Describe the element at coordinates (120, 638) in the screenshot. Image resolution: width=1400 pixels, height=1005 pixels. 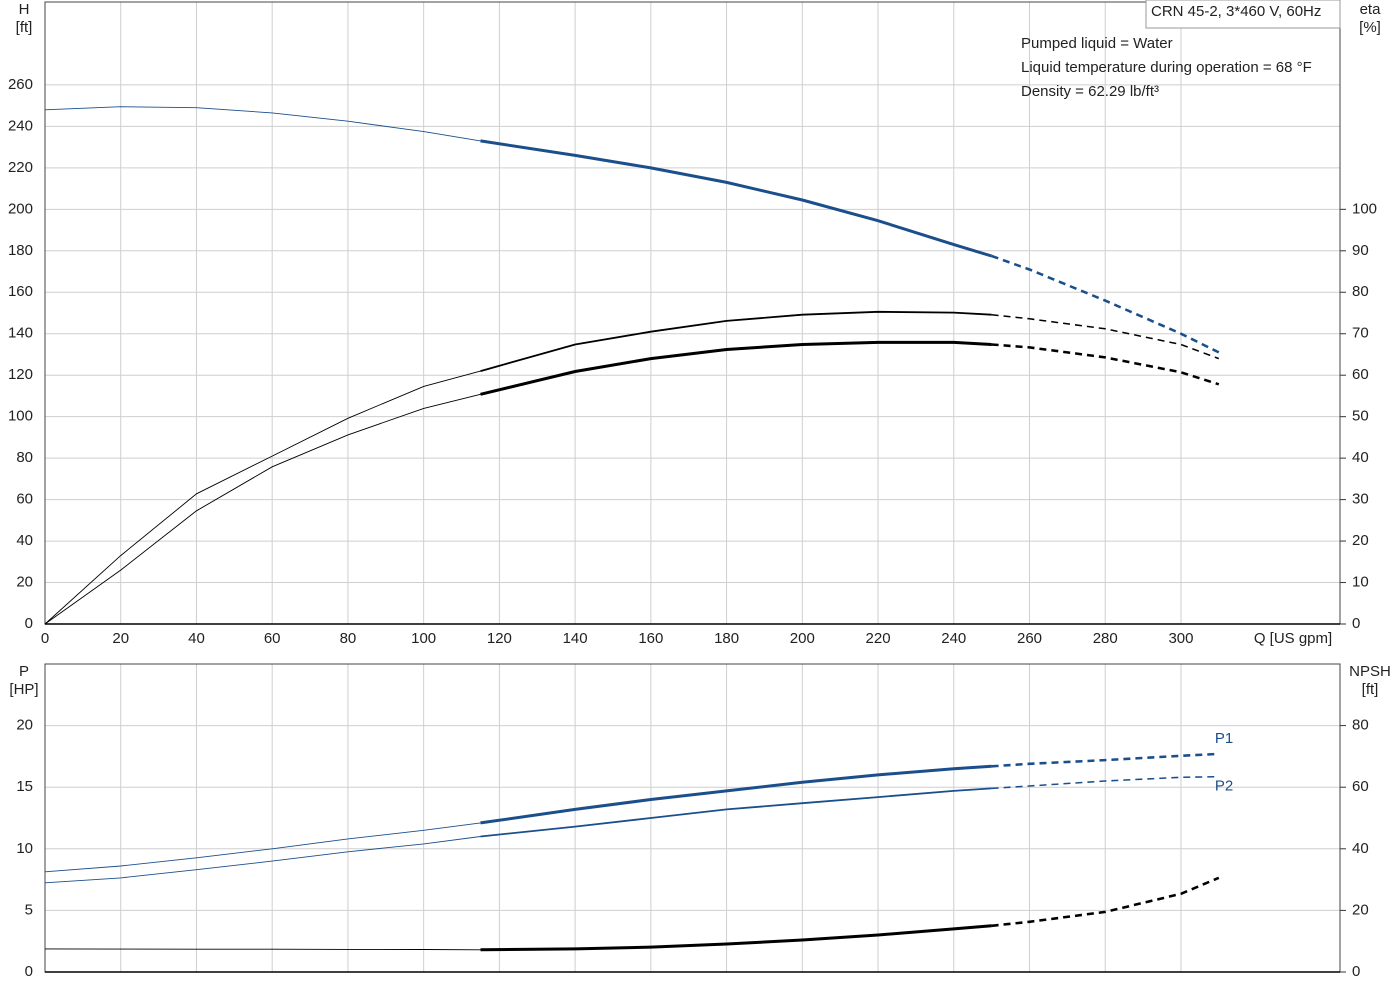
I see `x-tick-label: 20` at that location.